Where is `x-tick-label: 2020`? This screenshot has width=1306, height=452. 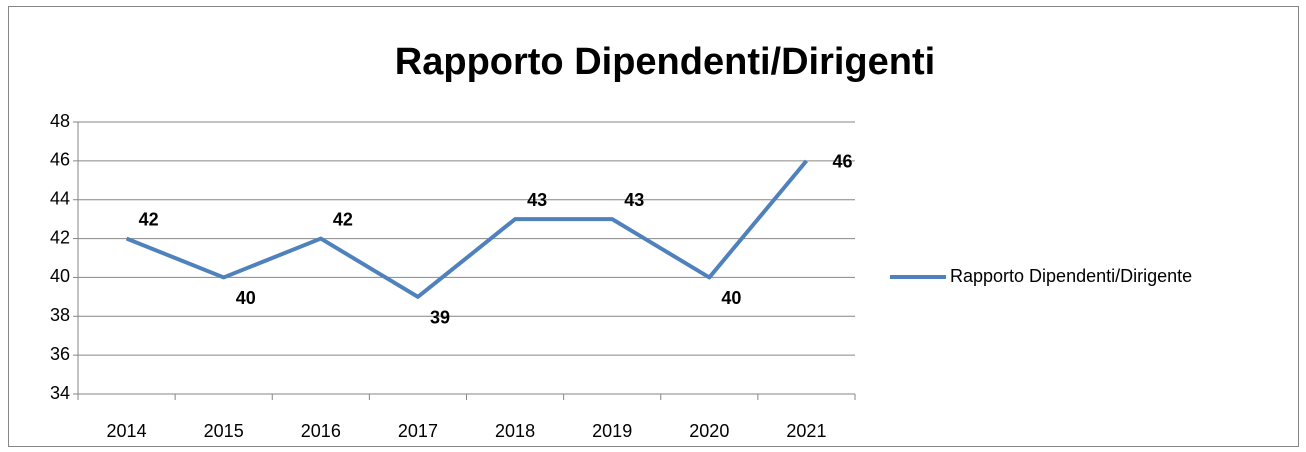
x-tick-label: 2020 is located at coordinates (709, 431).